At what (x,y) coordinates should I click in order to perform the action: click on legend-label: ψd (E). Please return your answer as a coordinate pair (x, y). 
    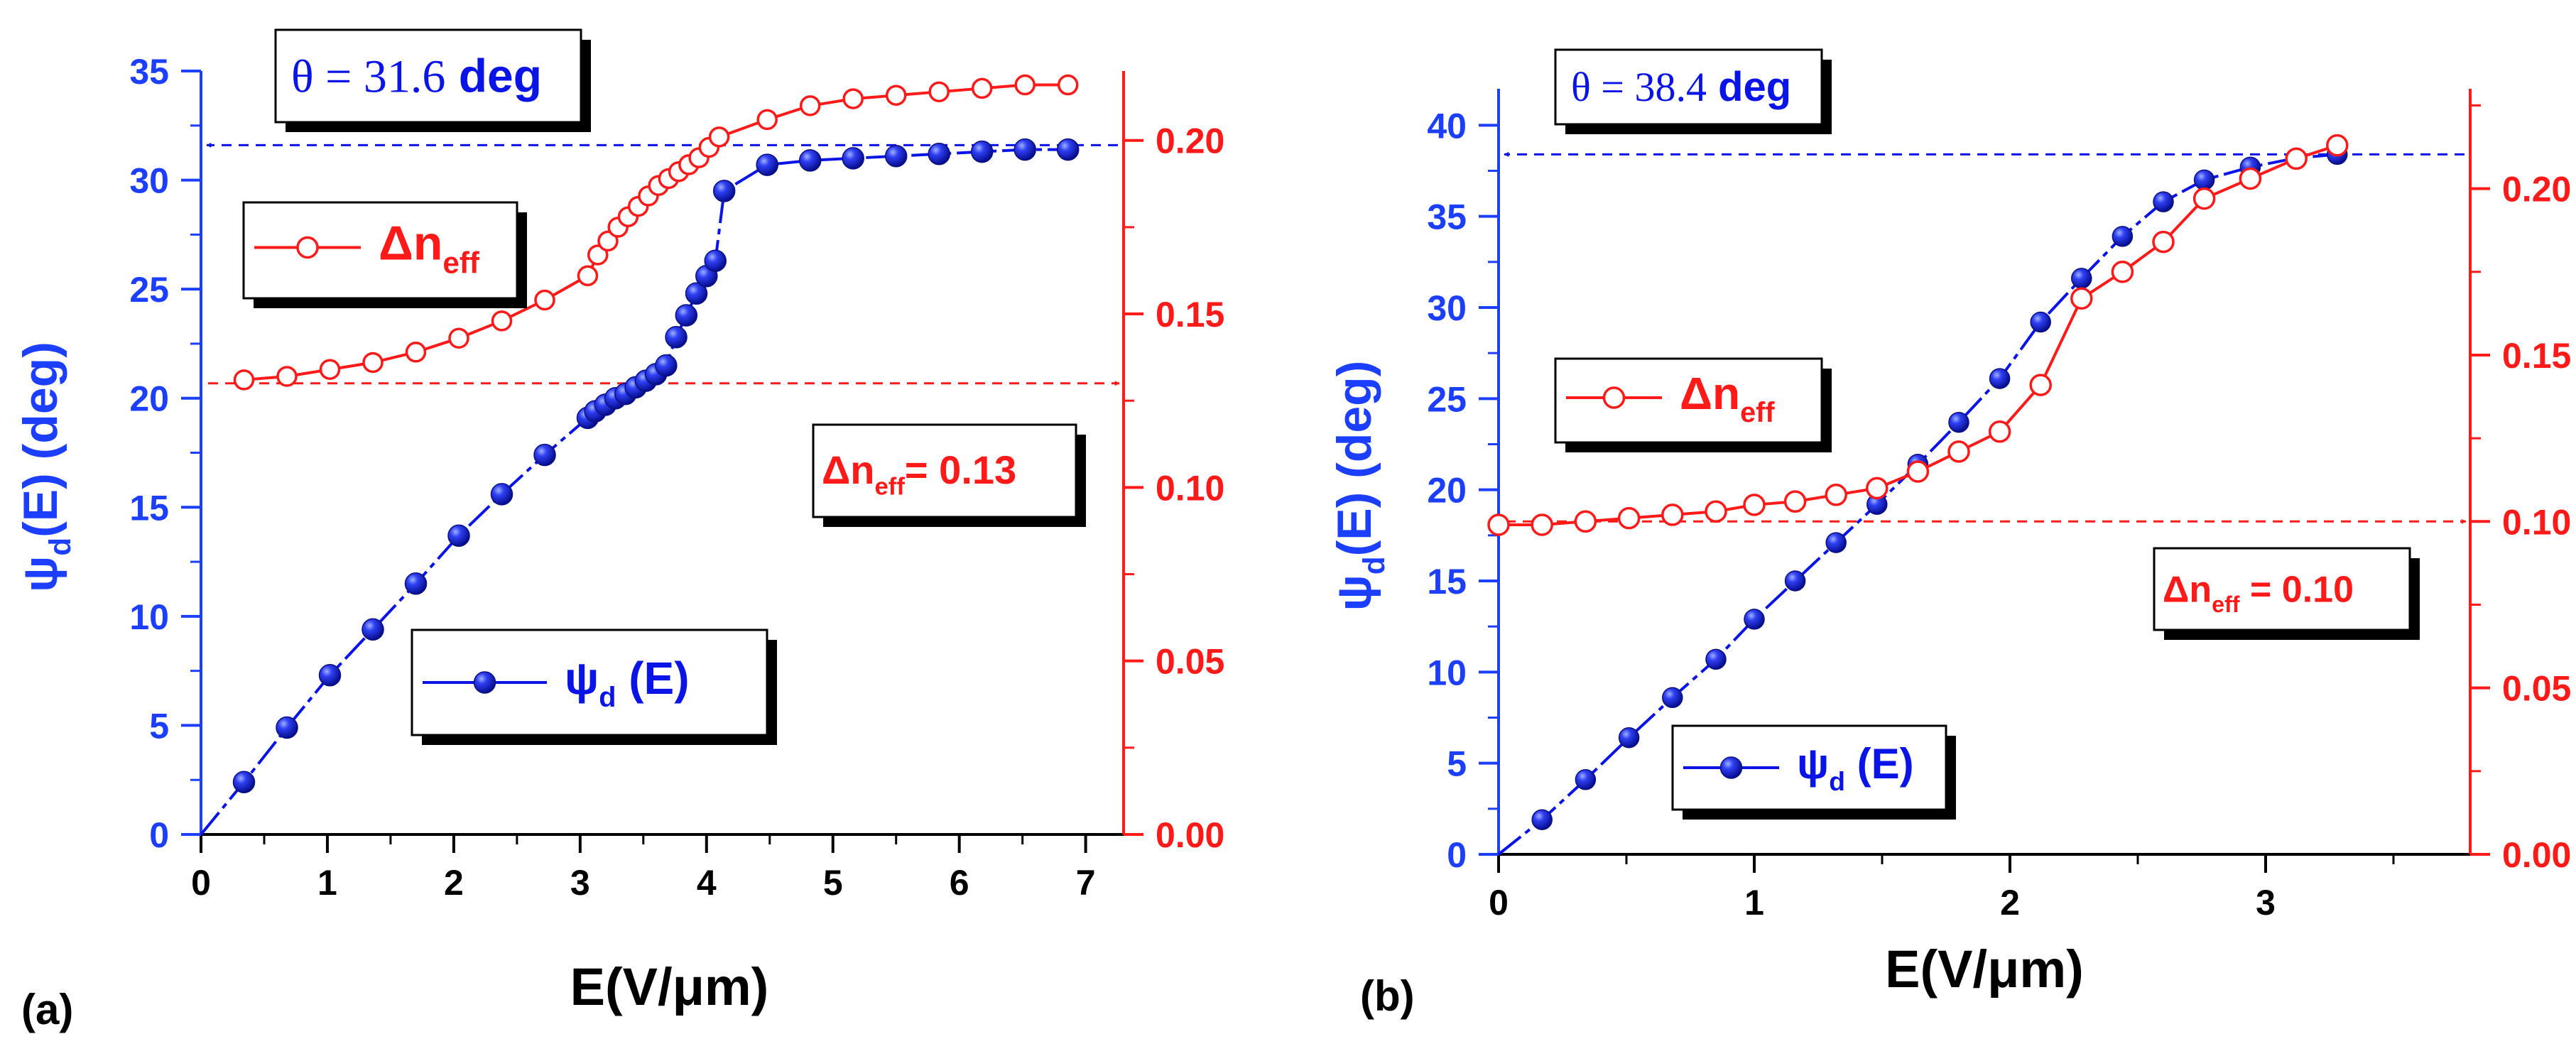
    Looking at the image, I should click on (1856, 768).